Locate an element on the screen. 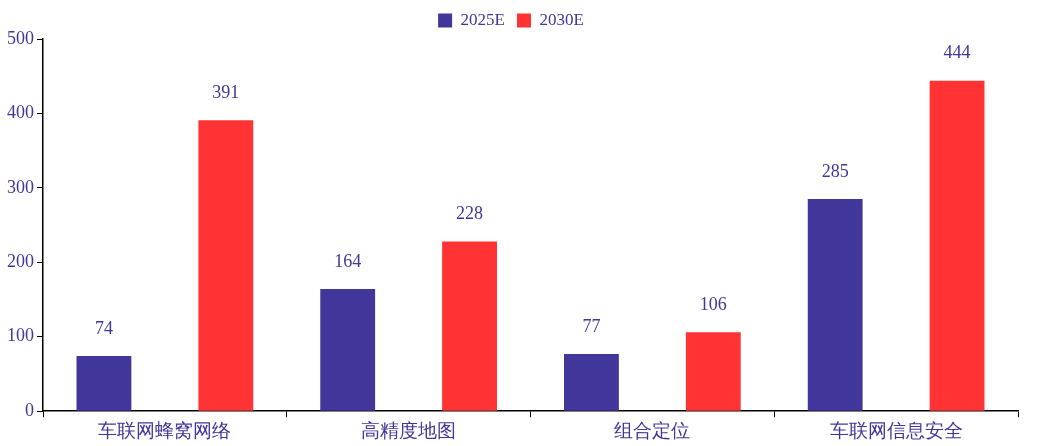 The width and height of the screenshot is (1038, 446). data-label: 164 is located at coordinates (348, 260).